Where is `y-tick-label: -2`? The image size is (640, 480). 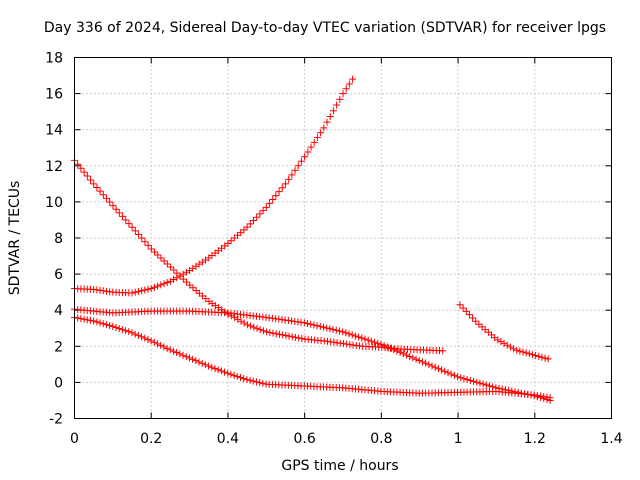
y-tick-label: -2 is located at coordinates (56, 420).